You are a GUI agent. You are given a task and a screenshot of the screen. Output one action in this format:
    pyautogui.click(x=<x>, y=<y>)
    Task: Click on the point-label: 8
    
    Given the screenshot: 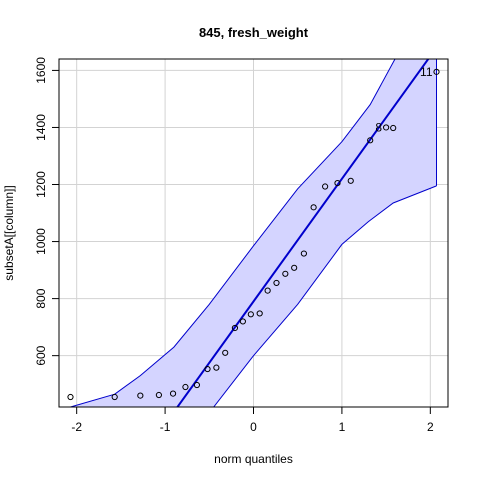 What is the action you would take?
    pyautogui.click(x=378, y=127)
    